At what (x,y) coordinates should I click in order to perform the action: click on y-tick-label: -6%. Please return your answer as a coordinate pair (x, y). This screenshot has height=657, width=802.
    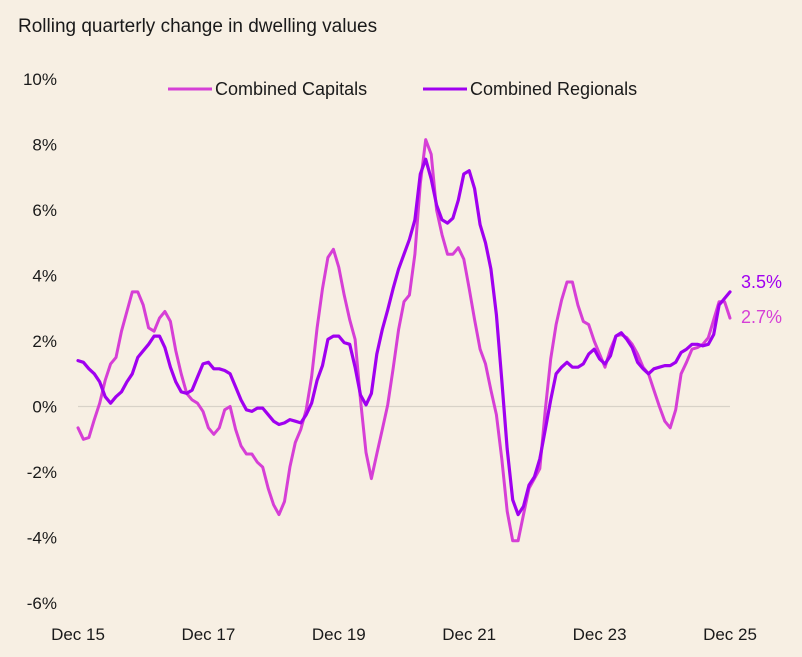
    Looking at the image, I should click on (42, 603).